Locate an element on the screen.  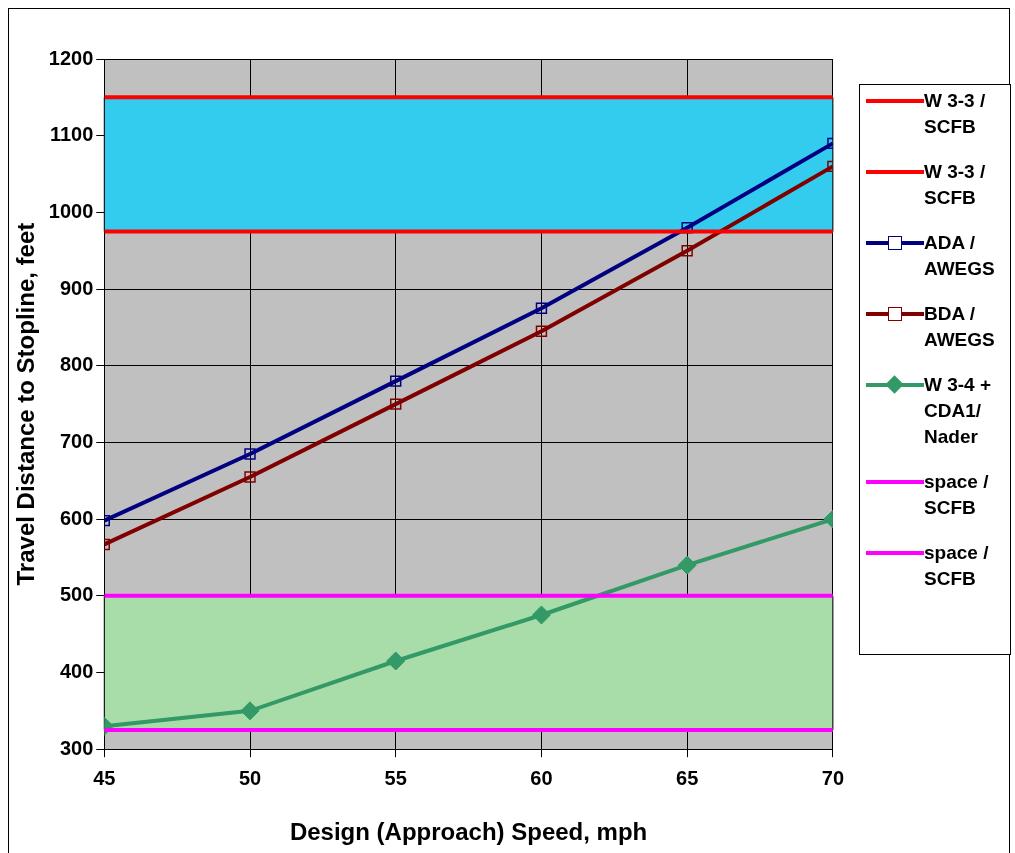
y-tick-label: 300 is located at coordinates (76, 747).